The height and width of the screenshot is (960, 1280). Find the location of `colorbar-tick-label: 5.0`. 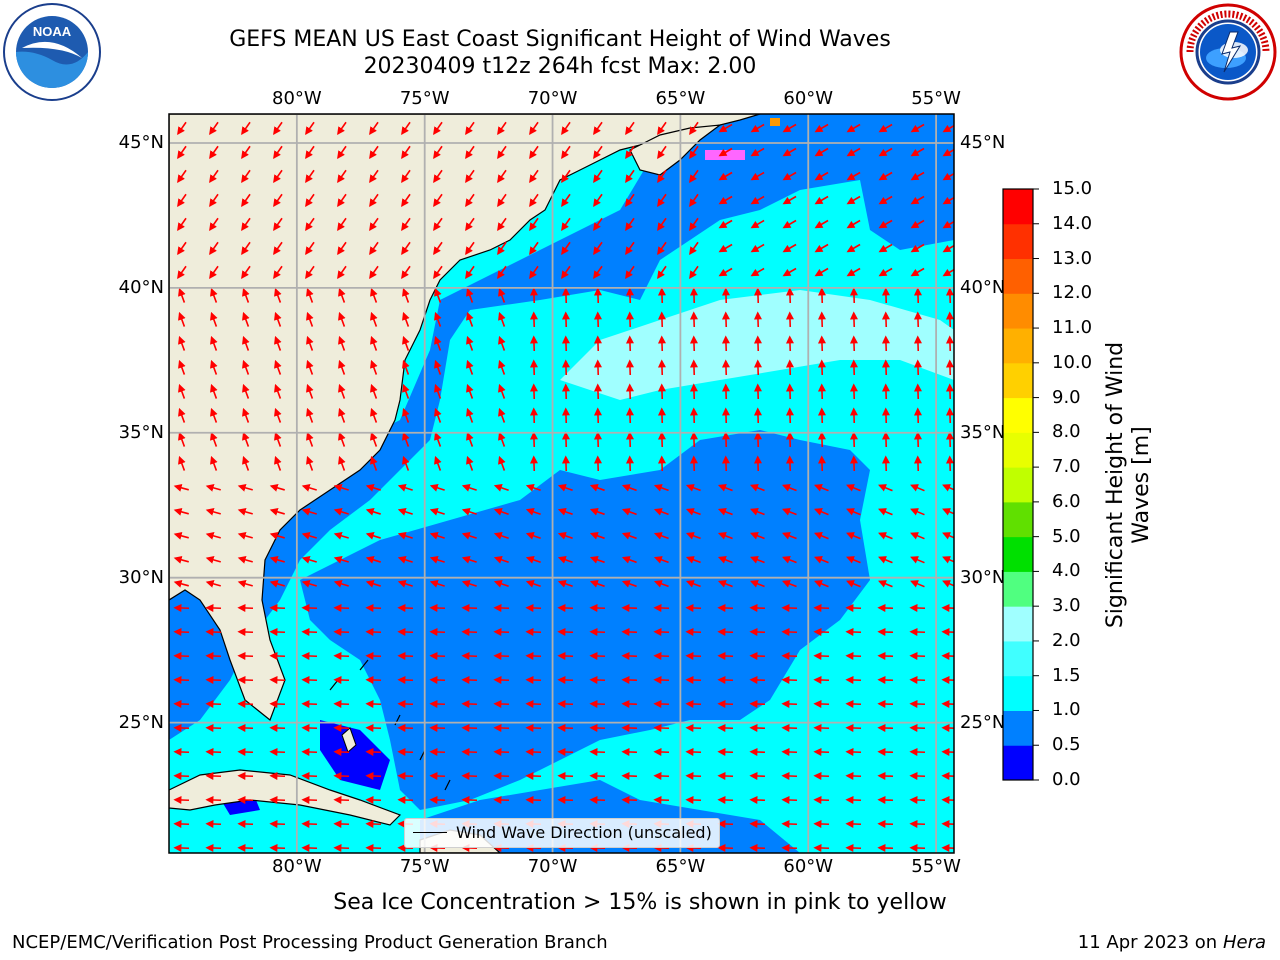

colorbar-tick-label: 5.0 is located at coordinates (1066, 536).